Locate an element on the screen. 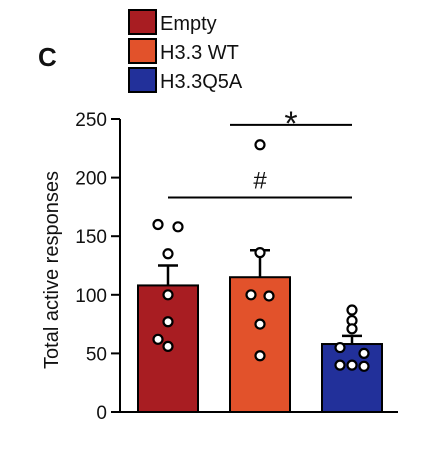 The width and height of the screenshot is (423, 457). legend-label-2: H3.3Q5A is located at coordinates (201, 82).